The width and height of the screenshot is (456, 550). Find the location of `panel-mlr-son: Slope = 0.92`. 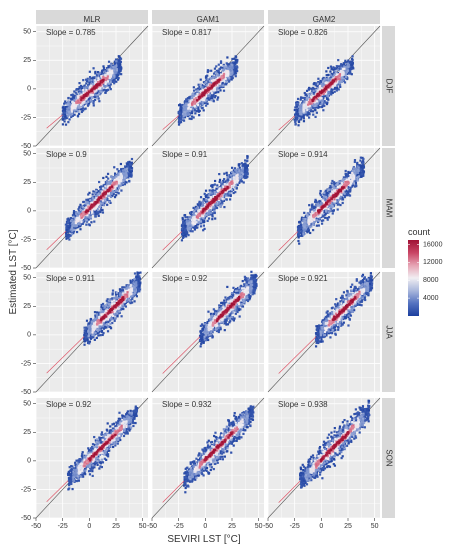

panel-mlr-son: Slope = 0.92 is located at coordinates (92, 458).